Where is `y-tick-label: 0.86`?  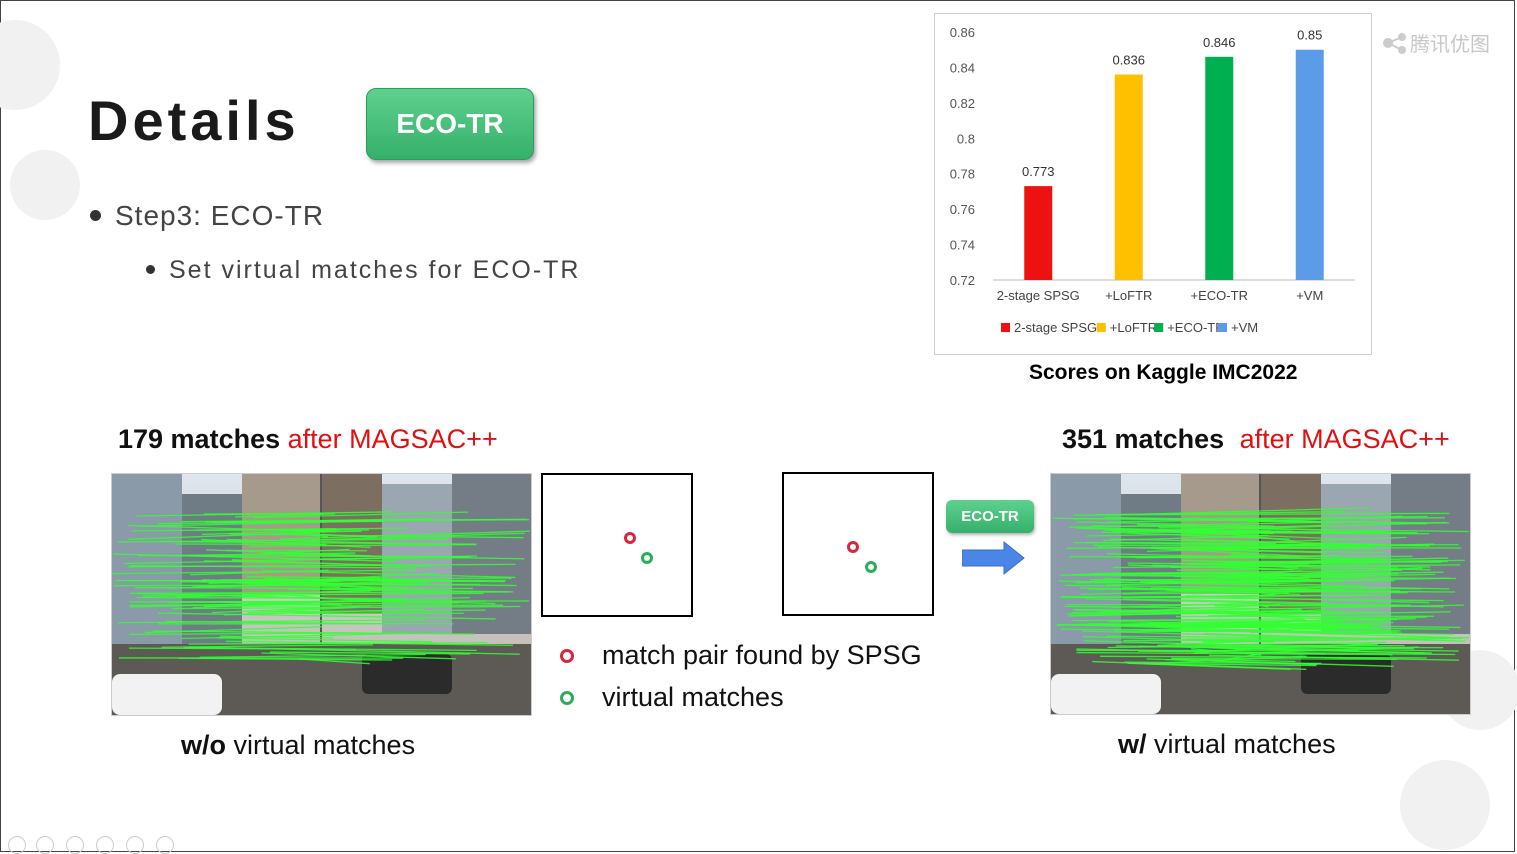 y-tick-label: 0.86 is located at coordinates (962, 32).